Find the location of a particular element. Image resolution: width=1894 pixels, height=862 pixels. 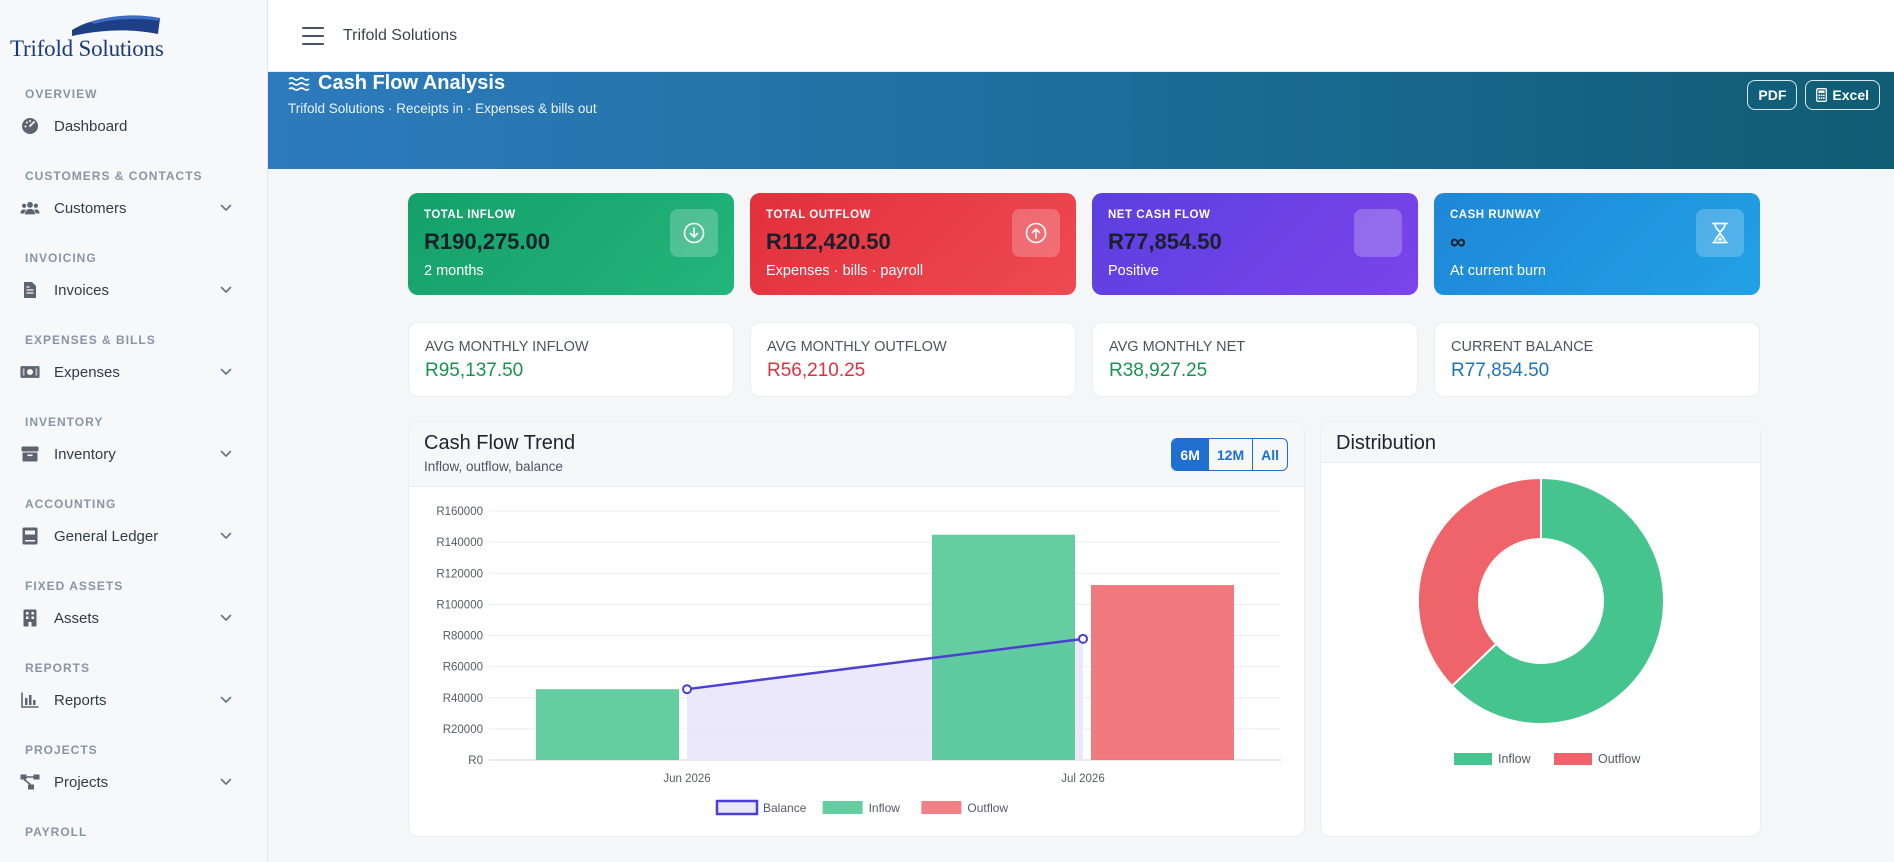

card-subtext: At current burn is located at coordinates (1498, 271).